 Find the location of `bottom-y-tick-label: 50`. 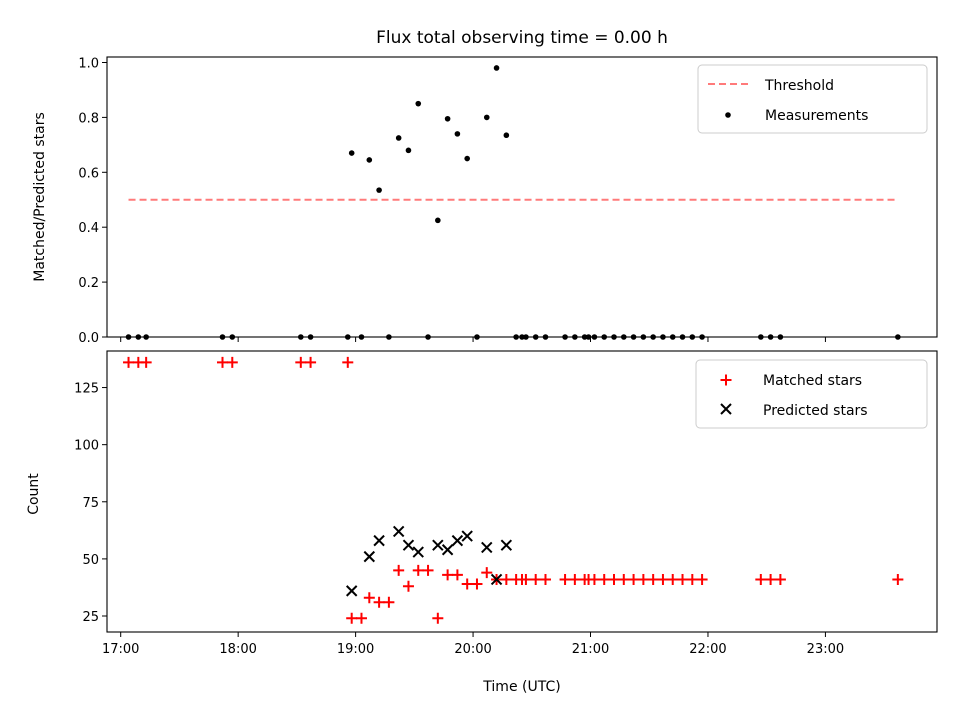

bottom-y-tick-label: 50 is located at coordinates (90, 560).